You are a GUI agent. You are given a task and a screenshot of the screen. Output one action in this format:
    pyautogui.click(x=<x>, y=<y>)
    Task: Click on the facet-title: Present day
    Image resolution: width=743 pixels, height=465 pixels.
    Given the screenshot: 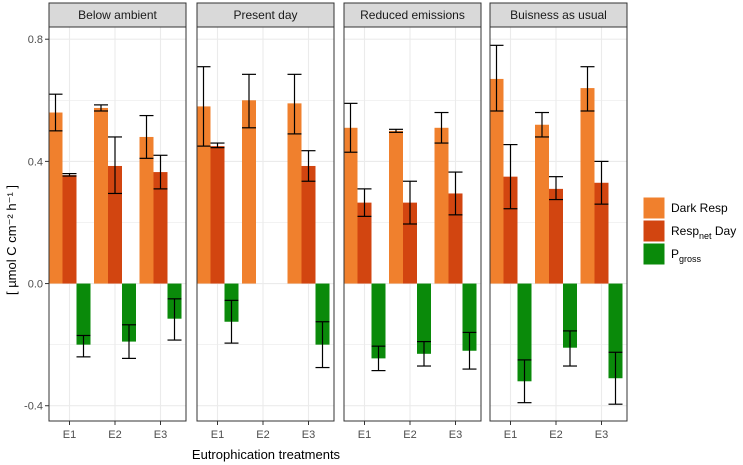 What is the action you would take?
    pyautogui.click(x=265, y=15)
    